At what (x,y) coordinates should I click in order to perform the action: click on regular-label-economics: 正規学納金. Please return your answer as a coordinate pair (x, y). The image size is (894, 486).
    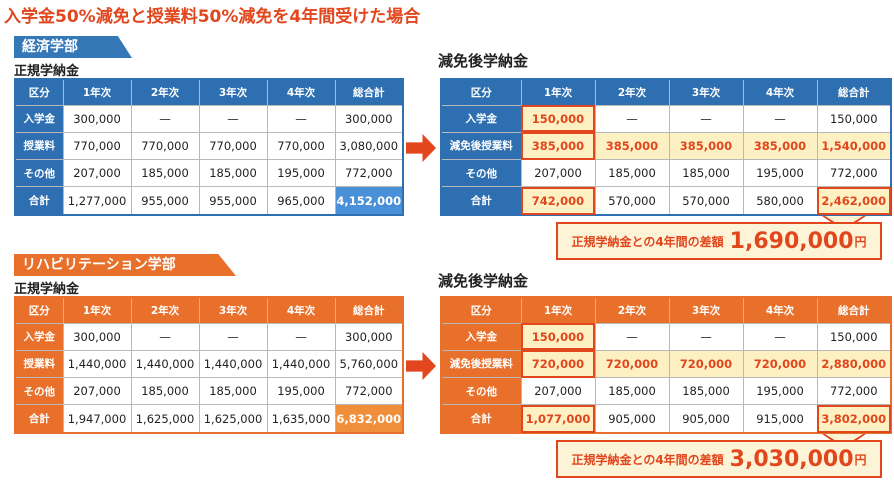
    Looking at the image, I should click on (47, 71).